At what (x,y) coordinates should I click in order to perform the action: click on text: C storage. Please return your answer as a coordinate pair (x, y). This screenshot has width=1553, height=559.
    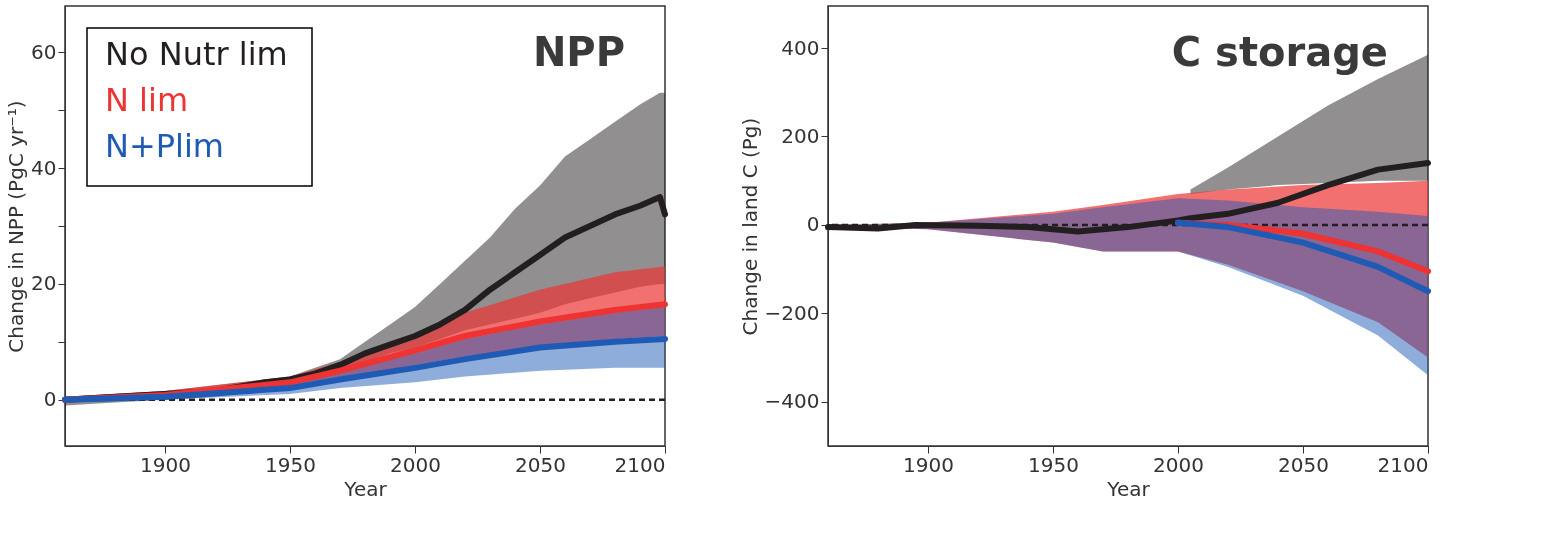
    Looking at the image, I should click on (1279, 52).